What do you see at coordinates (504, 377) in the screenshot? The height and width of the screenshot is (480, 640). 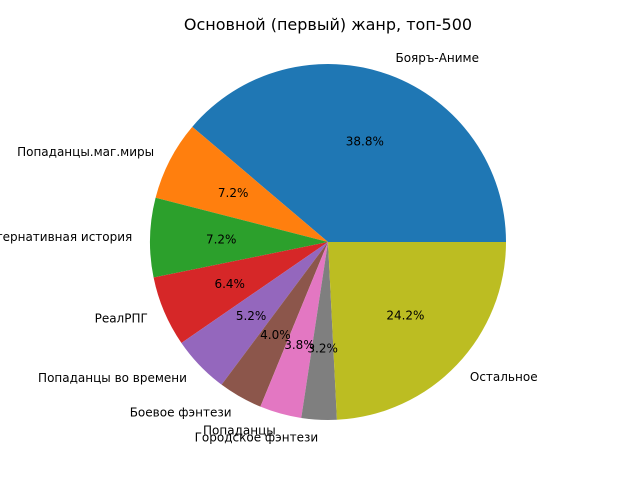 I see `slice-label: Остальное` at bounding box center [504, 377].